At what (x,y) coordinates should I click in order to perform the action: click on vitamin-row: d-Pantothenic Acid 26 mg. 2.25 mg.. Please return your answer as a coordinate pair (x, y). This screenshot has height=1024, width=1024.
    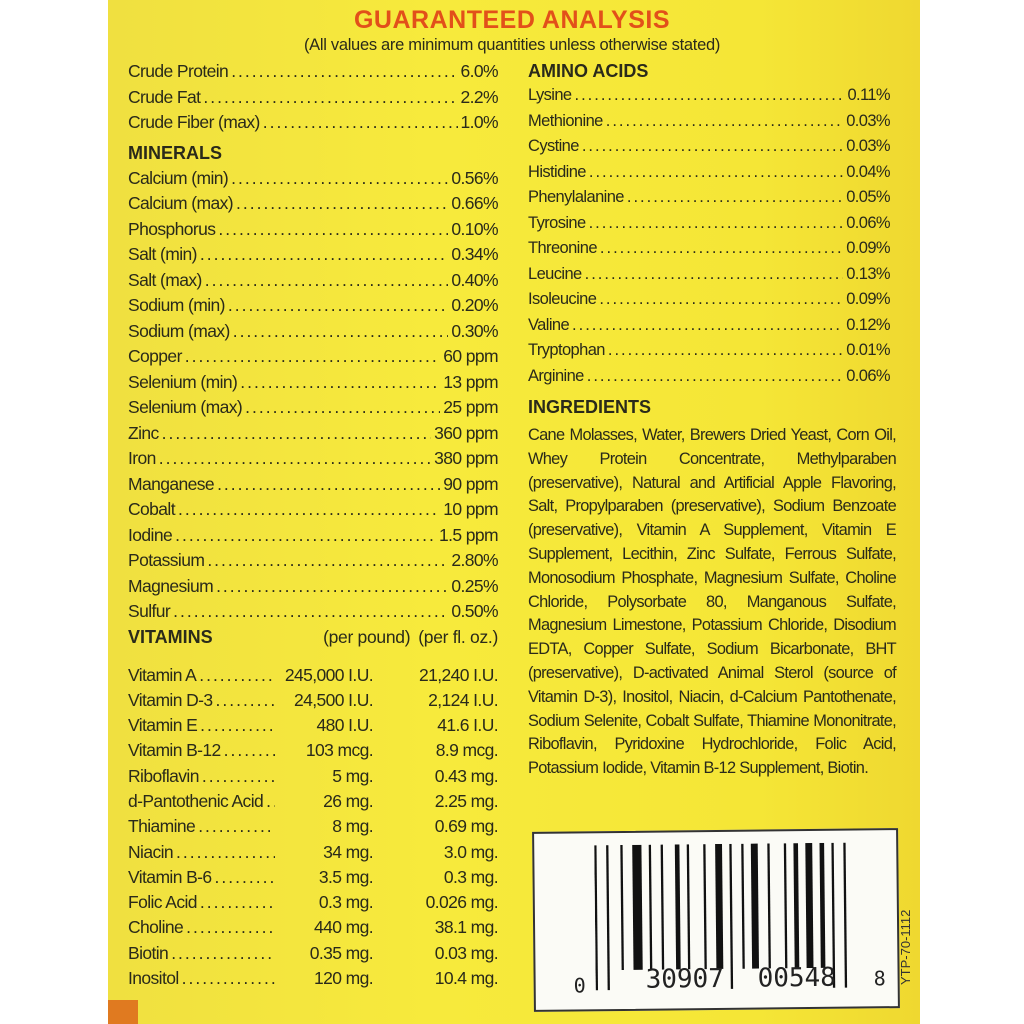
    Looking at the image, I should click on (313, 803).